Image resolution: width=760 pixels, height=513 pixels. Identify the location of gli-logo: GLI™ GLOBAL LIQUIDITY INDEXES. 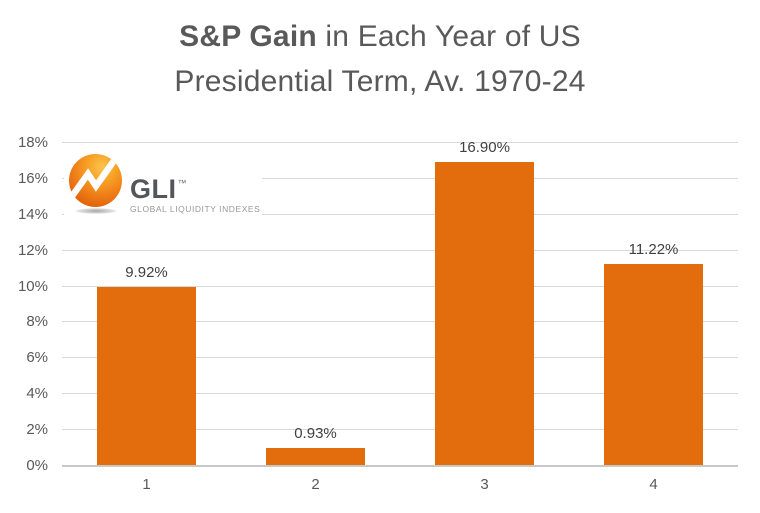
(163, 183).